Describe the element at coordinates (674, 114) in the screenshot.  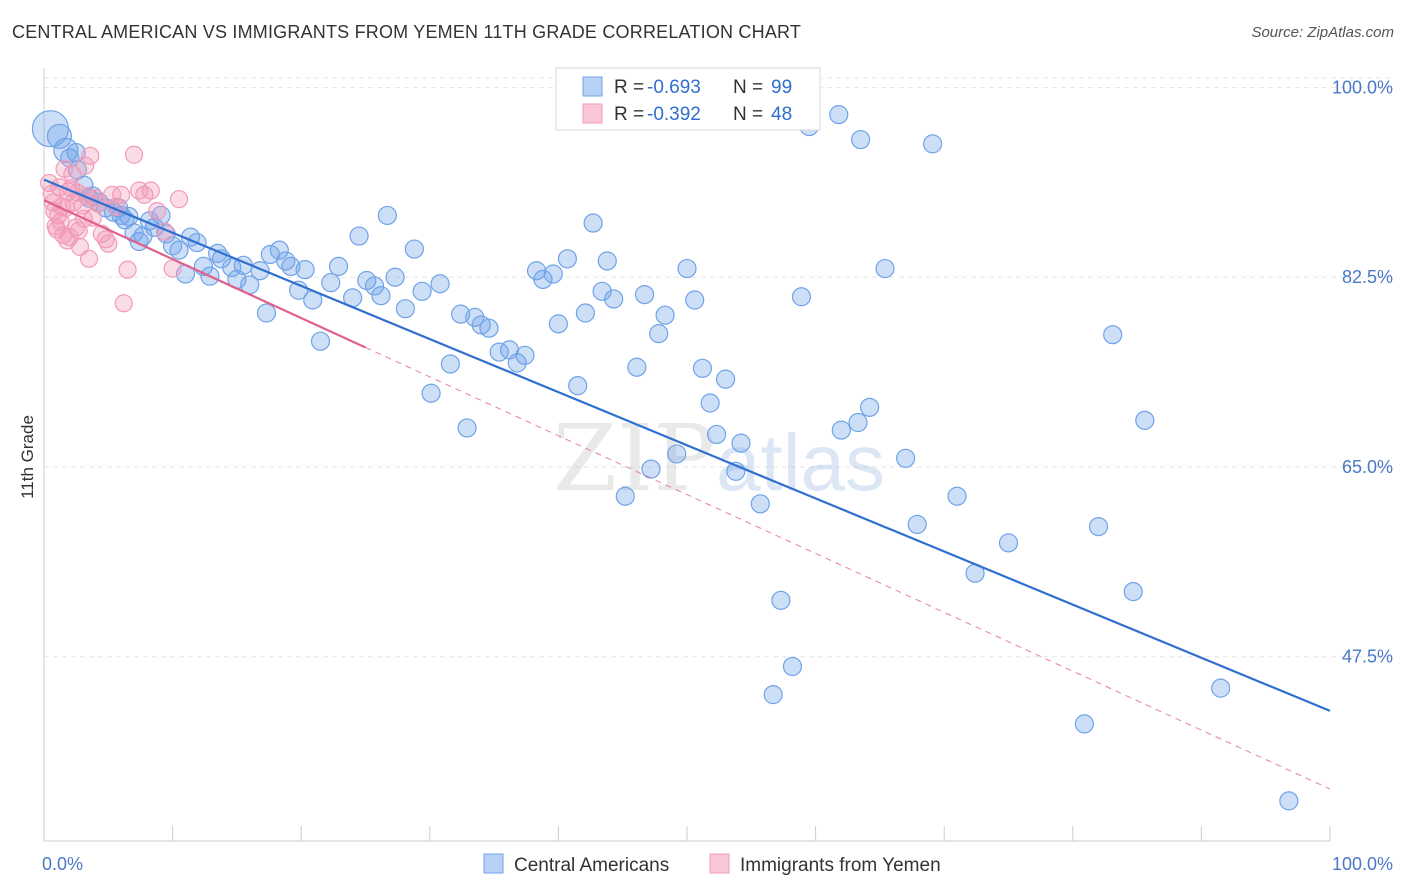
I see `stats-r-value-2: -0.392` at that location.